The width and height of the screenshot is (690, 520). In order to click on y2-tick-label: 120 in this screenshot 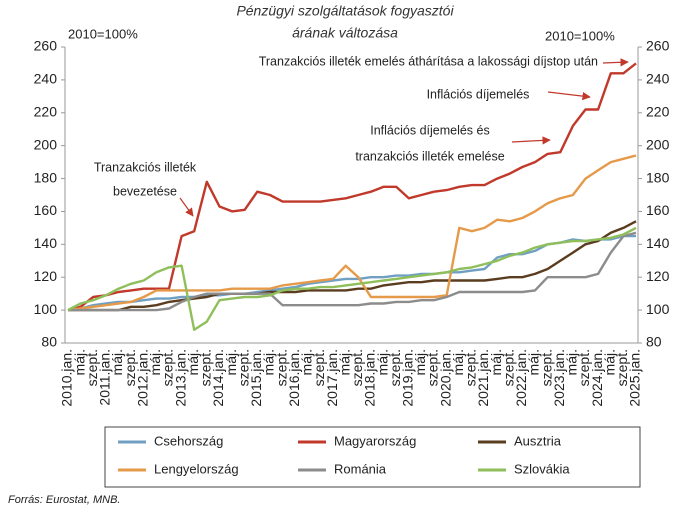, I will do `click(658, 276)`.